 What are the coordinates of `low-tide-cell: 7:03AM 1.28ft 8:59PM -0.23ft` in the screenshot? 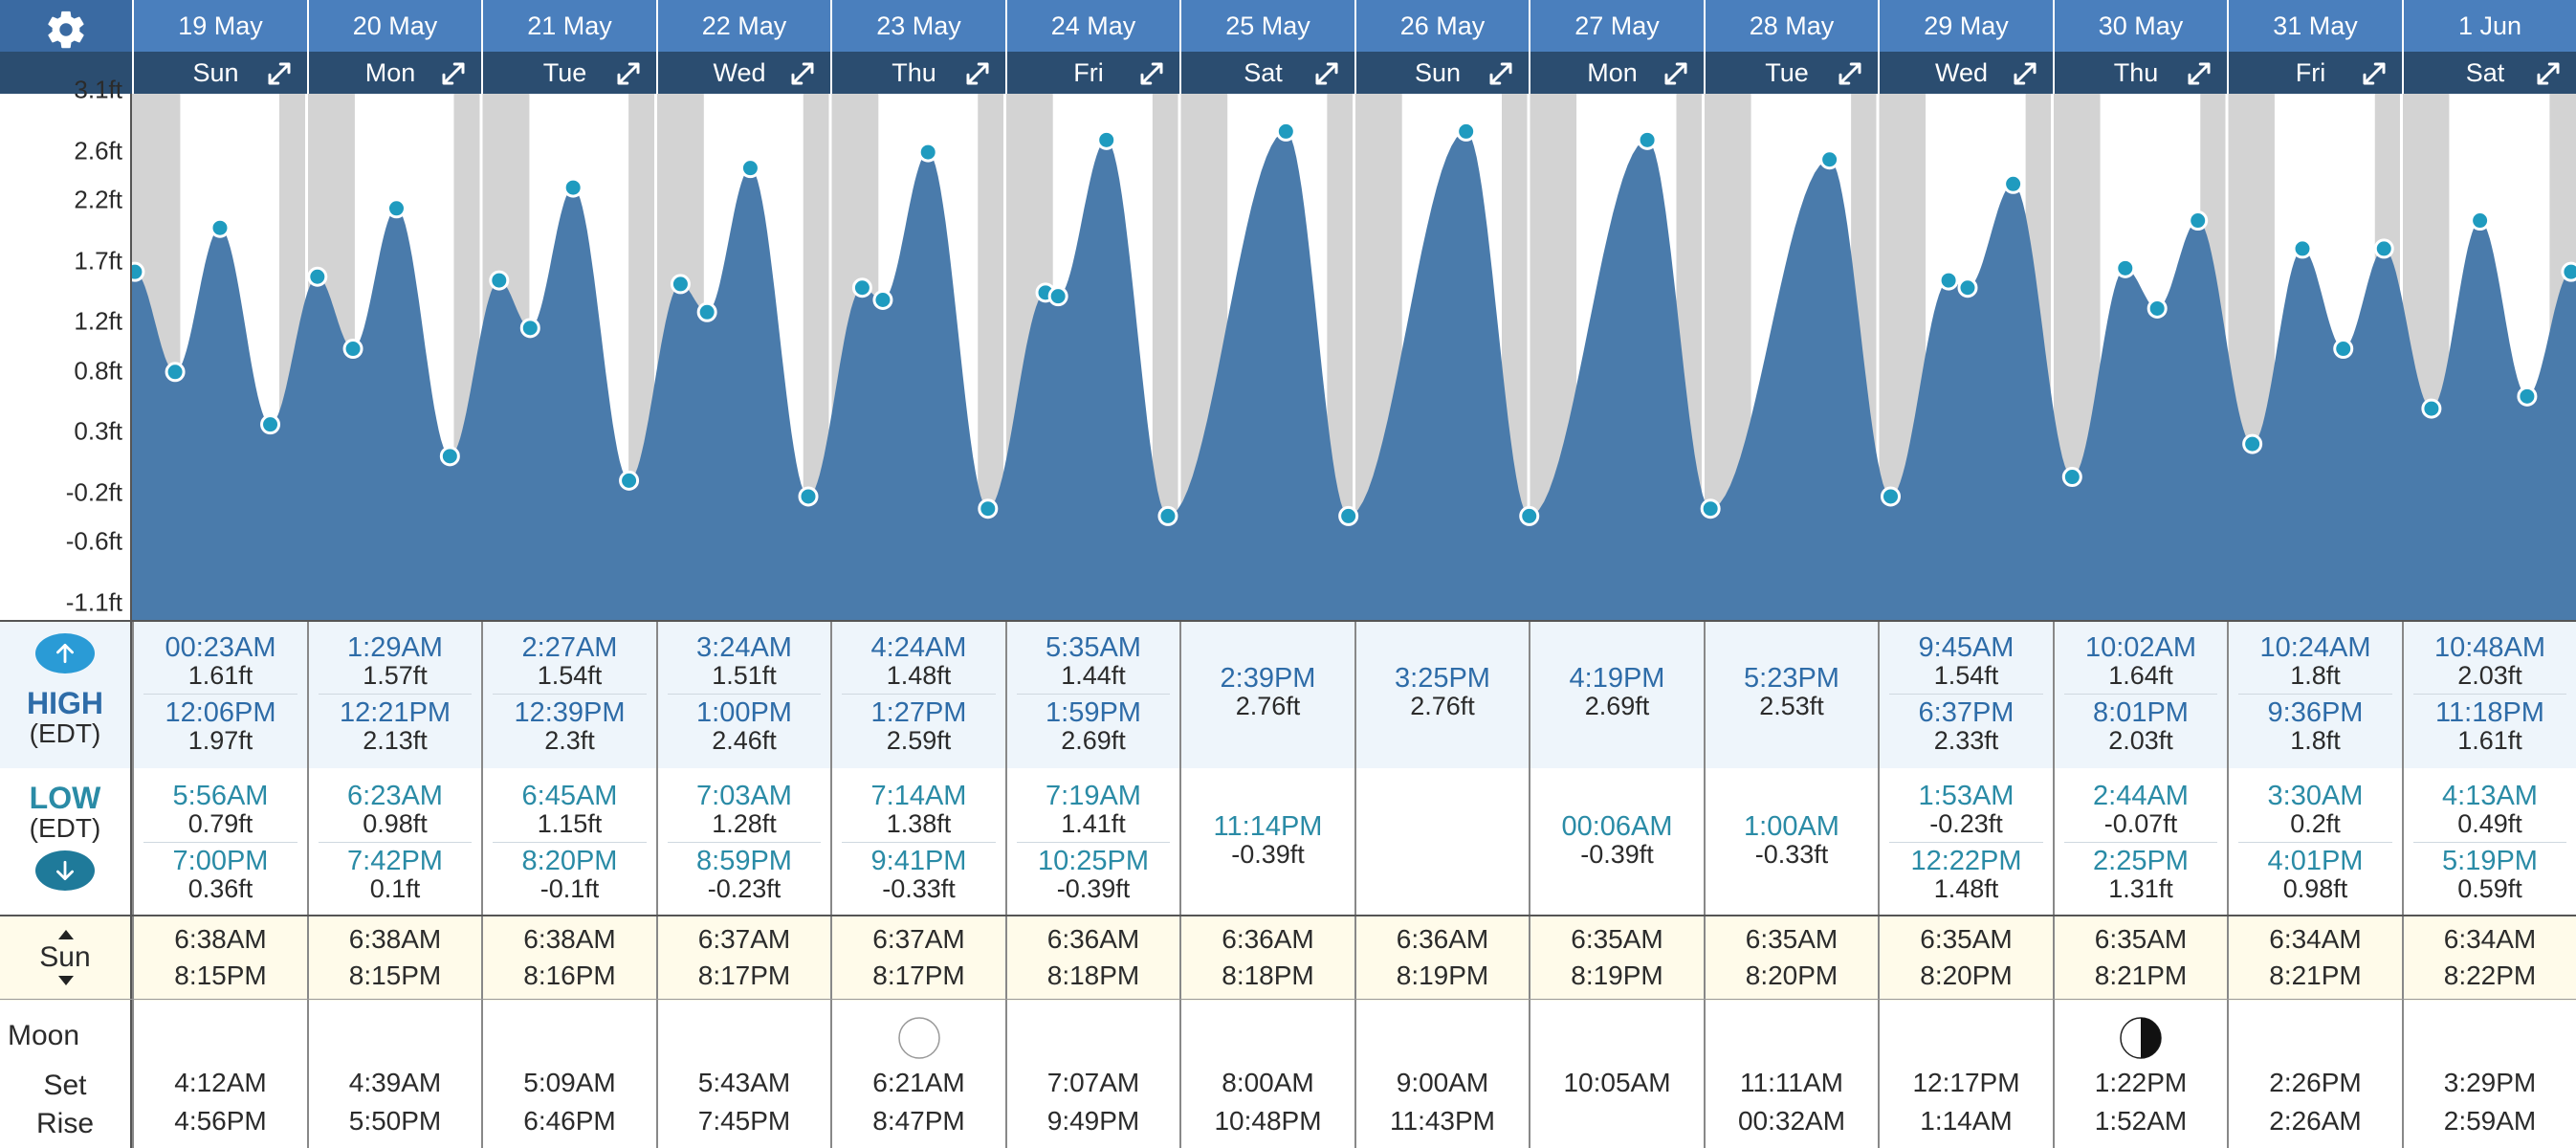 It's located at (744, 842).